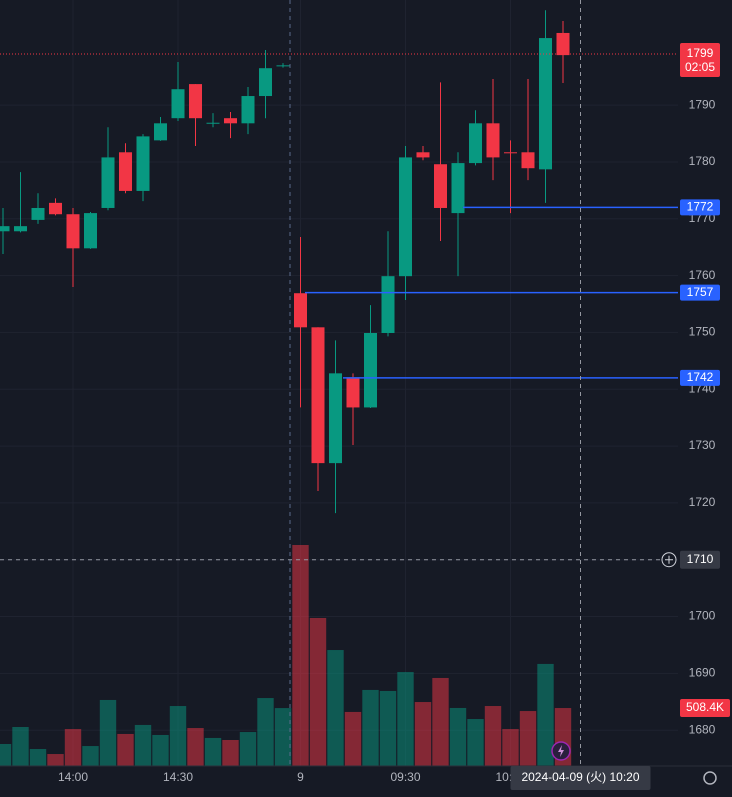  Describe the element at coordinates (702, 616) in the screenshot. I see `y-tick-label: 1700` at that location.